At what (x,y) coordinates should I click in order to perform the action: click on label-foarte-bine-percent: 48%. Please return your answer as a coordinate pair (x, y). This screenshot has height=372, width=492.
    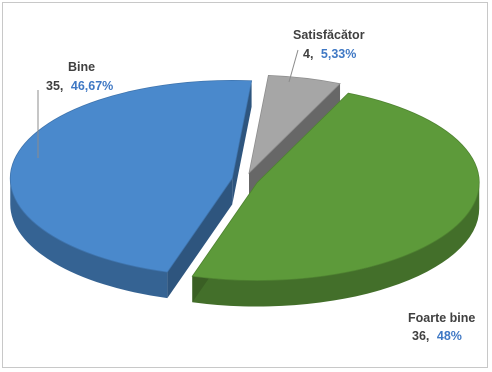
    Looking at the image, I should click on (449, 336).